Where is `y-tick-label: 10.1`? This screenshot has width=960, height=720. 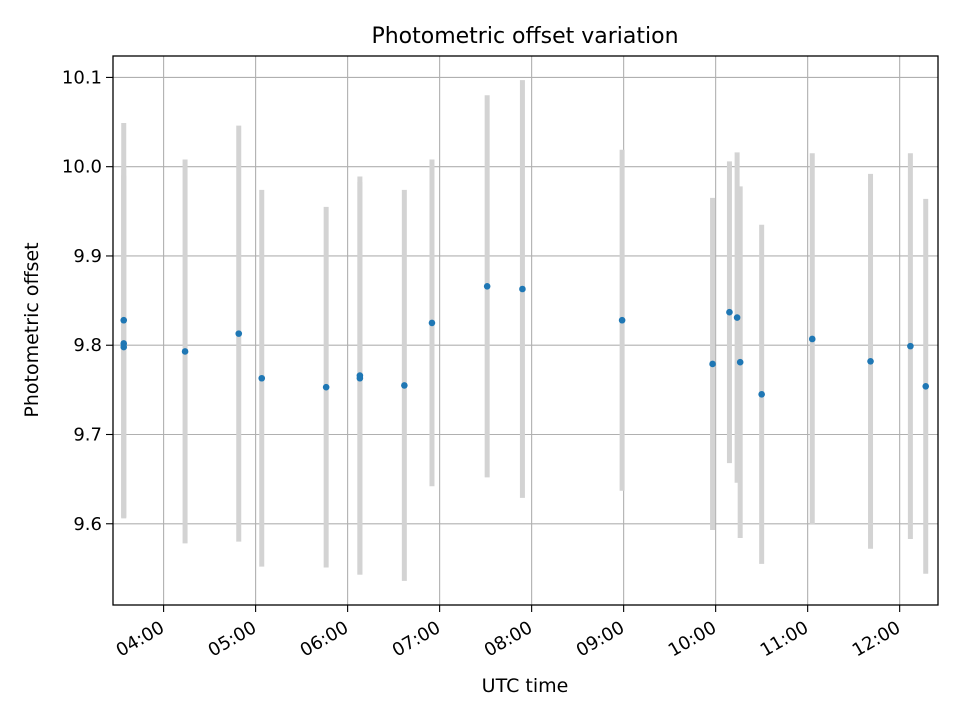 y-tick-label: 10.1 is located at coordinates (82, 77).